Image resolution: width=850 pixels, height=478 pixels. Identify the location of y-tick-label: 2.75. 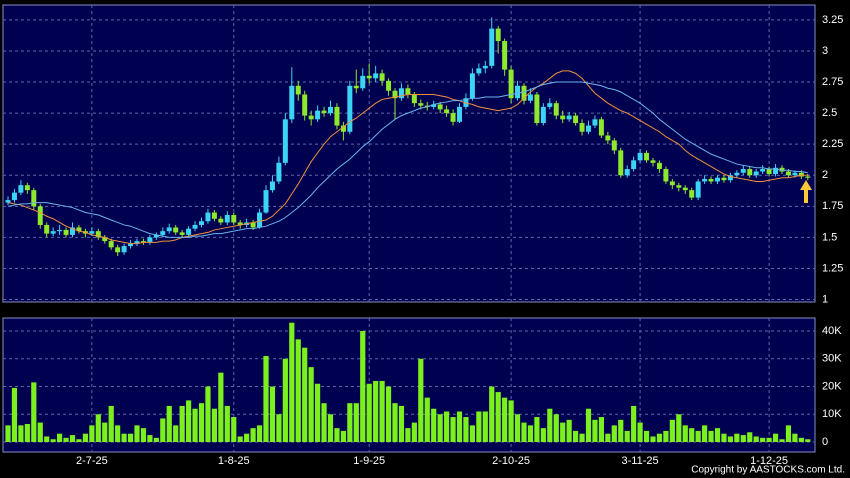
(832, 82).